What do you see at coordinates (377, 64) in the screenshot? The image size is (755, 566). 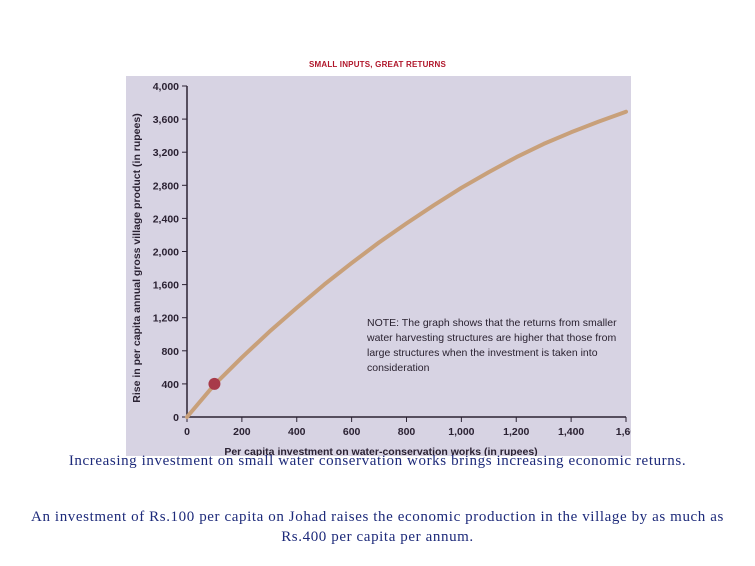 I see `chart-title: SMALL INPUTS, GREAT RETURNS` at bounding box center [377, 64].